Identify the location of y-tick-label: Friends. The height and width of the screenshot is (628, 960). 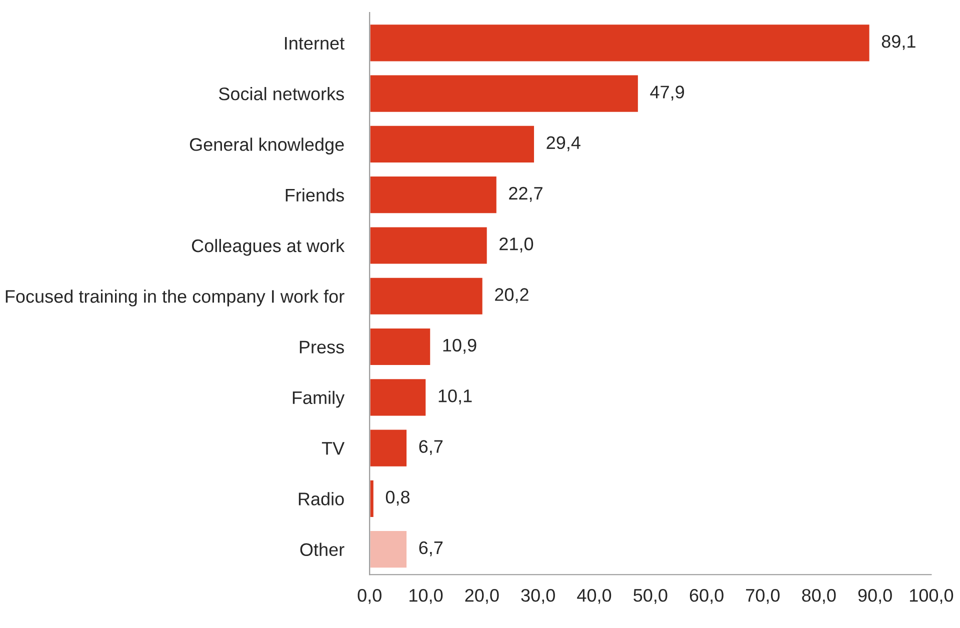
(315, 195).